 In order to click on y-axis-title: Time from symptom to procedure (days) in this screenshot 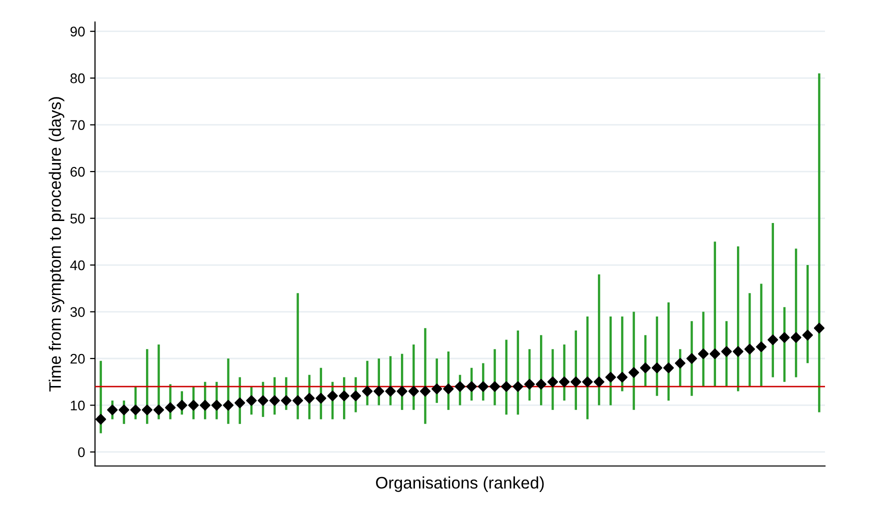, I will do `click(56, 244)`.